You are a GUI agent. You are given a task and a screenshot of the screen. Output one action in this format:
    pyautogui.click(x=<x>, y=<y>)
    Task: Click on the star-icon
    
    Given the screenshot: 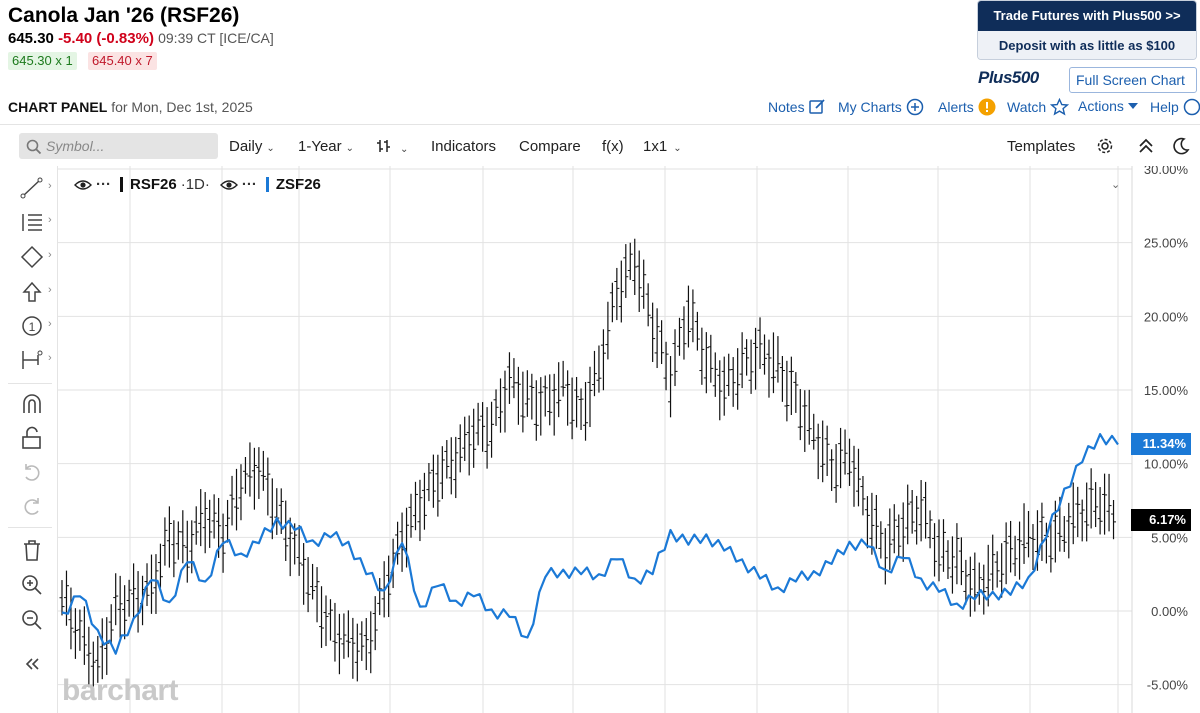 What is the action you would take?
    pyautogui.click(x=1060, y=107)
    